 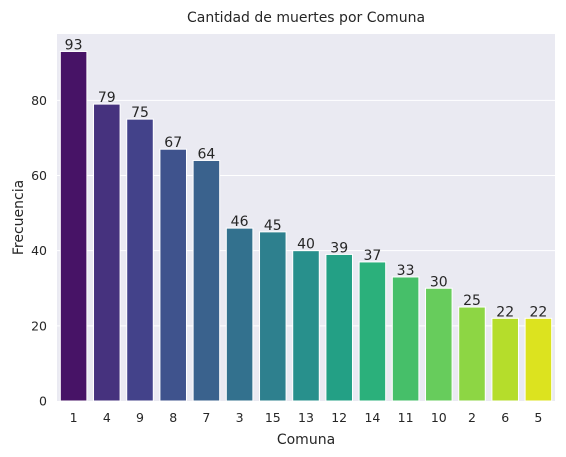 What do you see at coordinates (140, 113) in the screenshot?
I see `bar-value-label: 75` at bounding box center [140, 113].